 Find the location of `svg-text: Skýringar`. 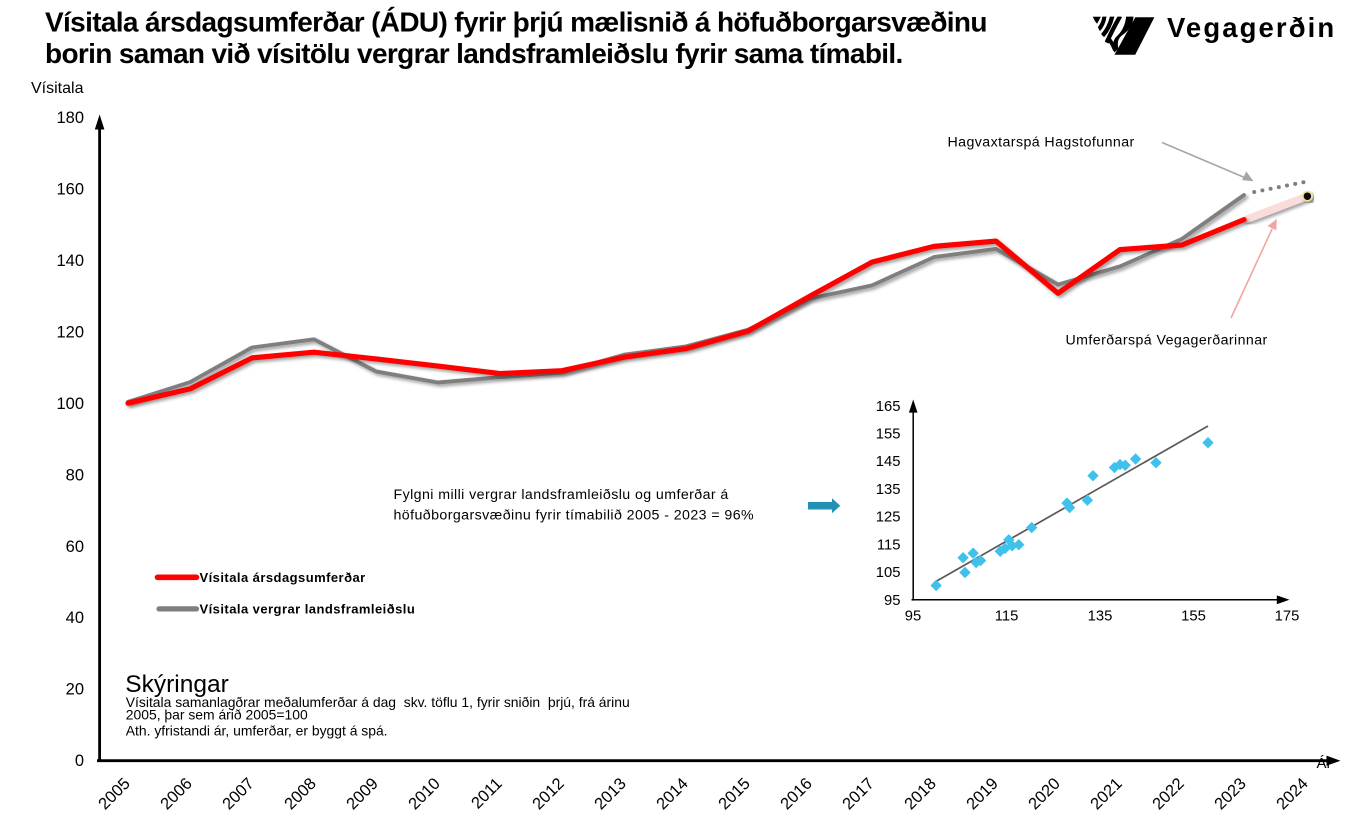

svg-text: Skýringar is located at coordinates (176, 684).